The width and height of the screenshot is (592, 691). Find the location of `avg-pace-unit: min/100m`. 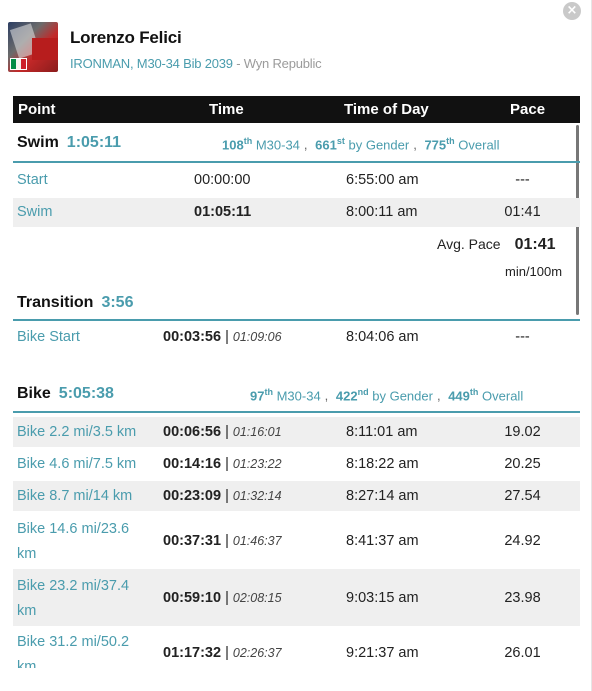

avg-pace-unit: min/100m is located at coordinates (534, 271).